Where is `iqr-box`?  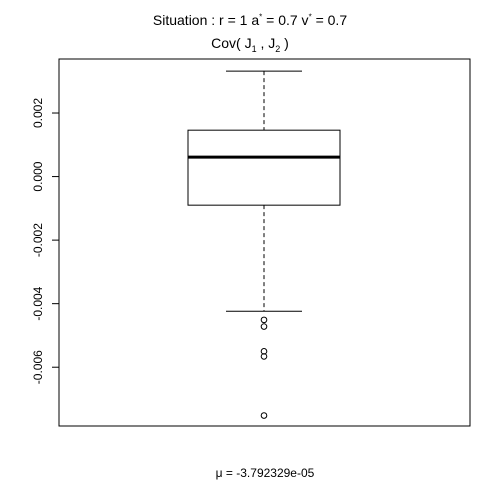 iqr-box is located at coordinates (264, 167).